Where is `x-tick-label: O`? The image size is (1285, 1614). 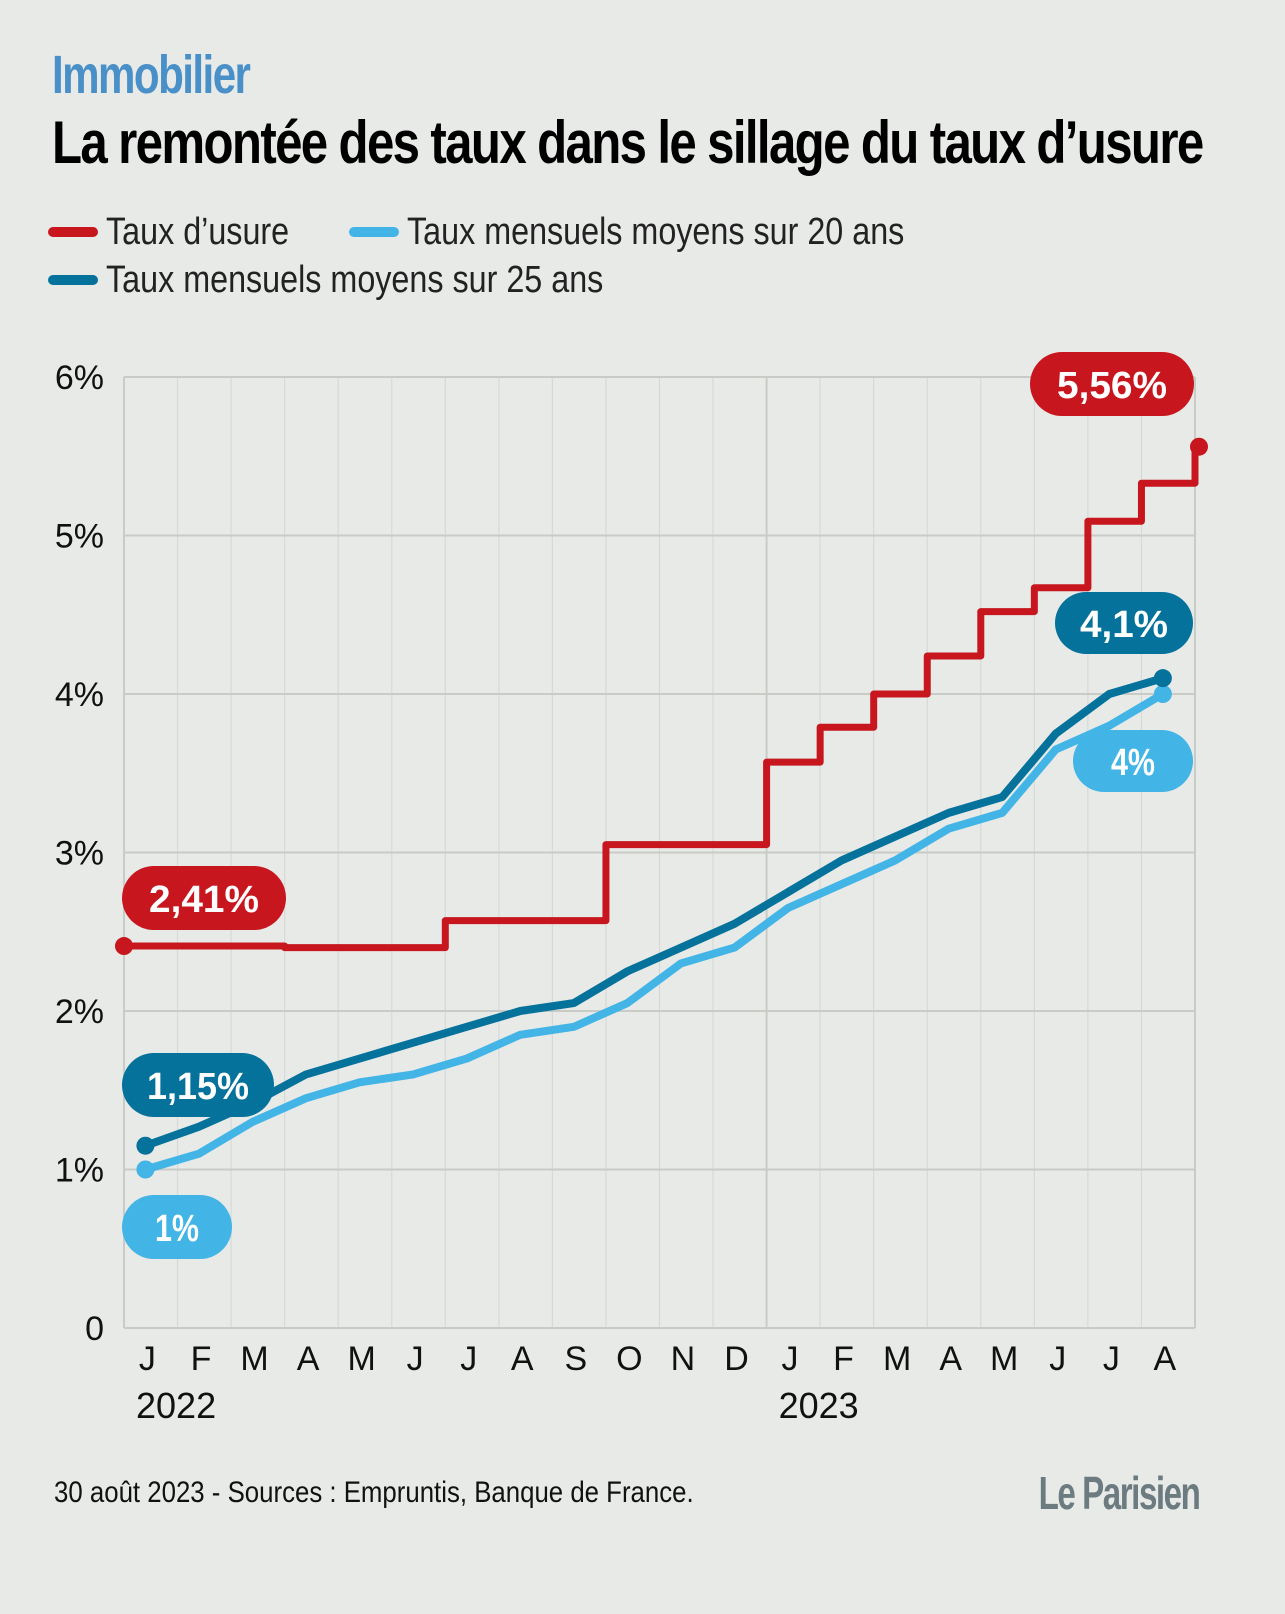
x-tick-label: O is located at coordinates (629, 1359).